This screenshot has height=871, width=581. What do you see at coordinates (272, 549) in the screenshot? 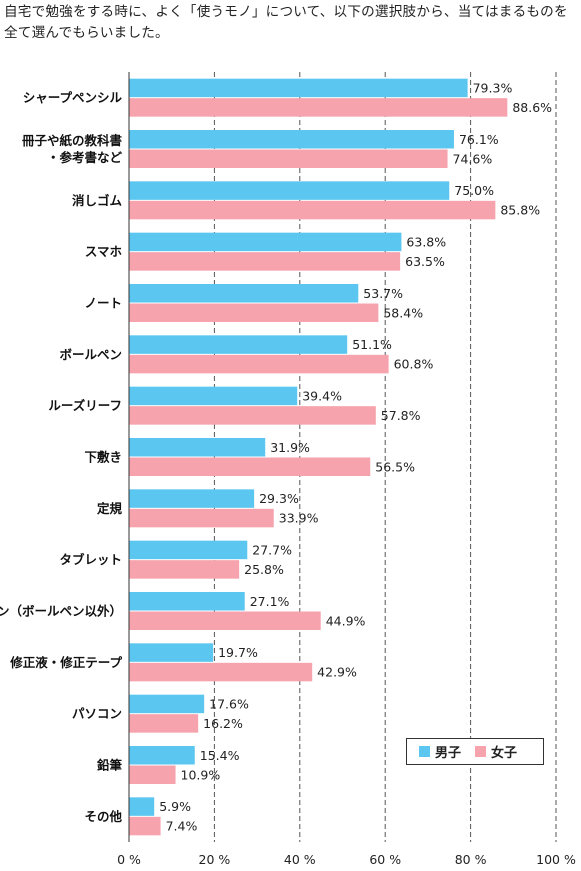
I see `data-label: 27.7%` at bounding box center [272, 549].